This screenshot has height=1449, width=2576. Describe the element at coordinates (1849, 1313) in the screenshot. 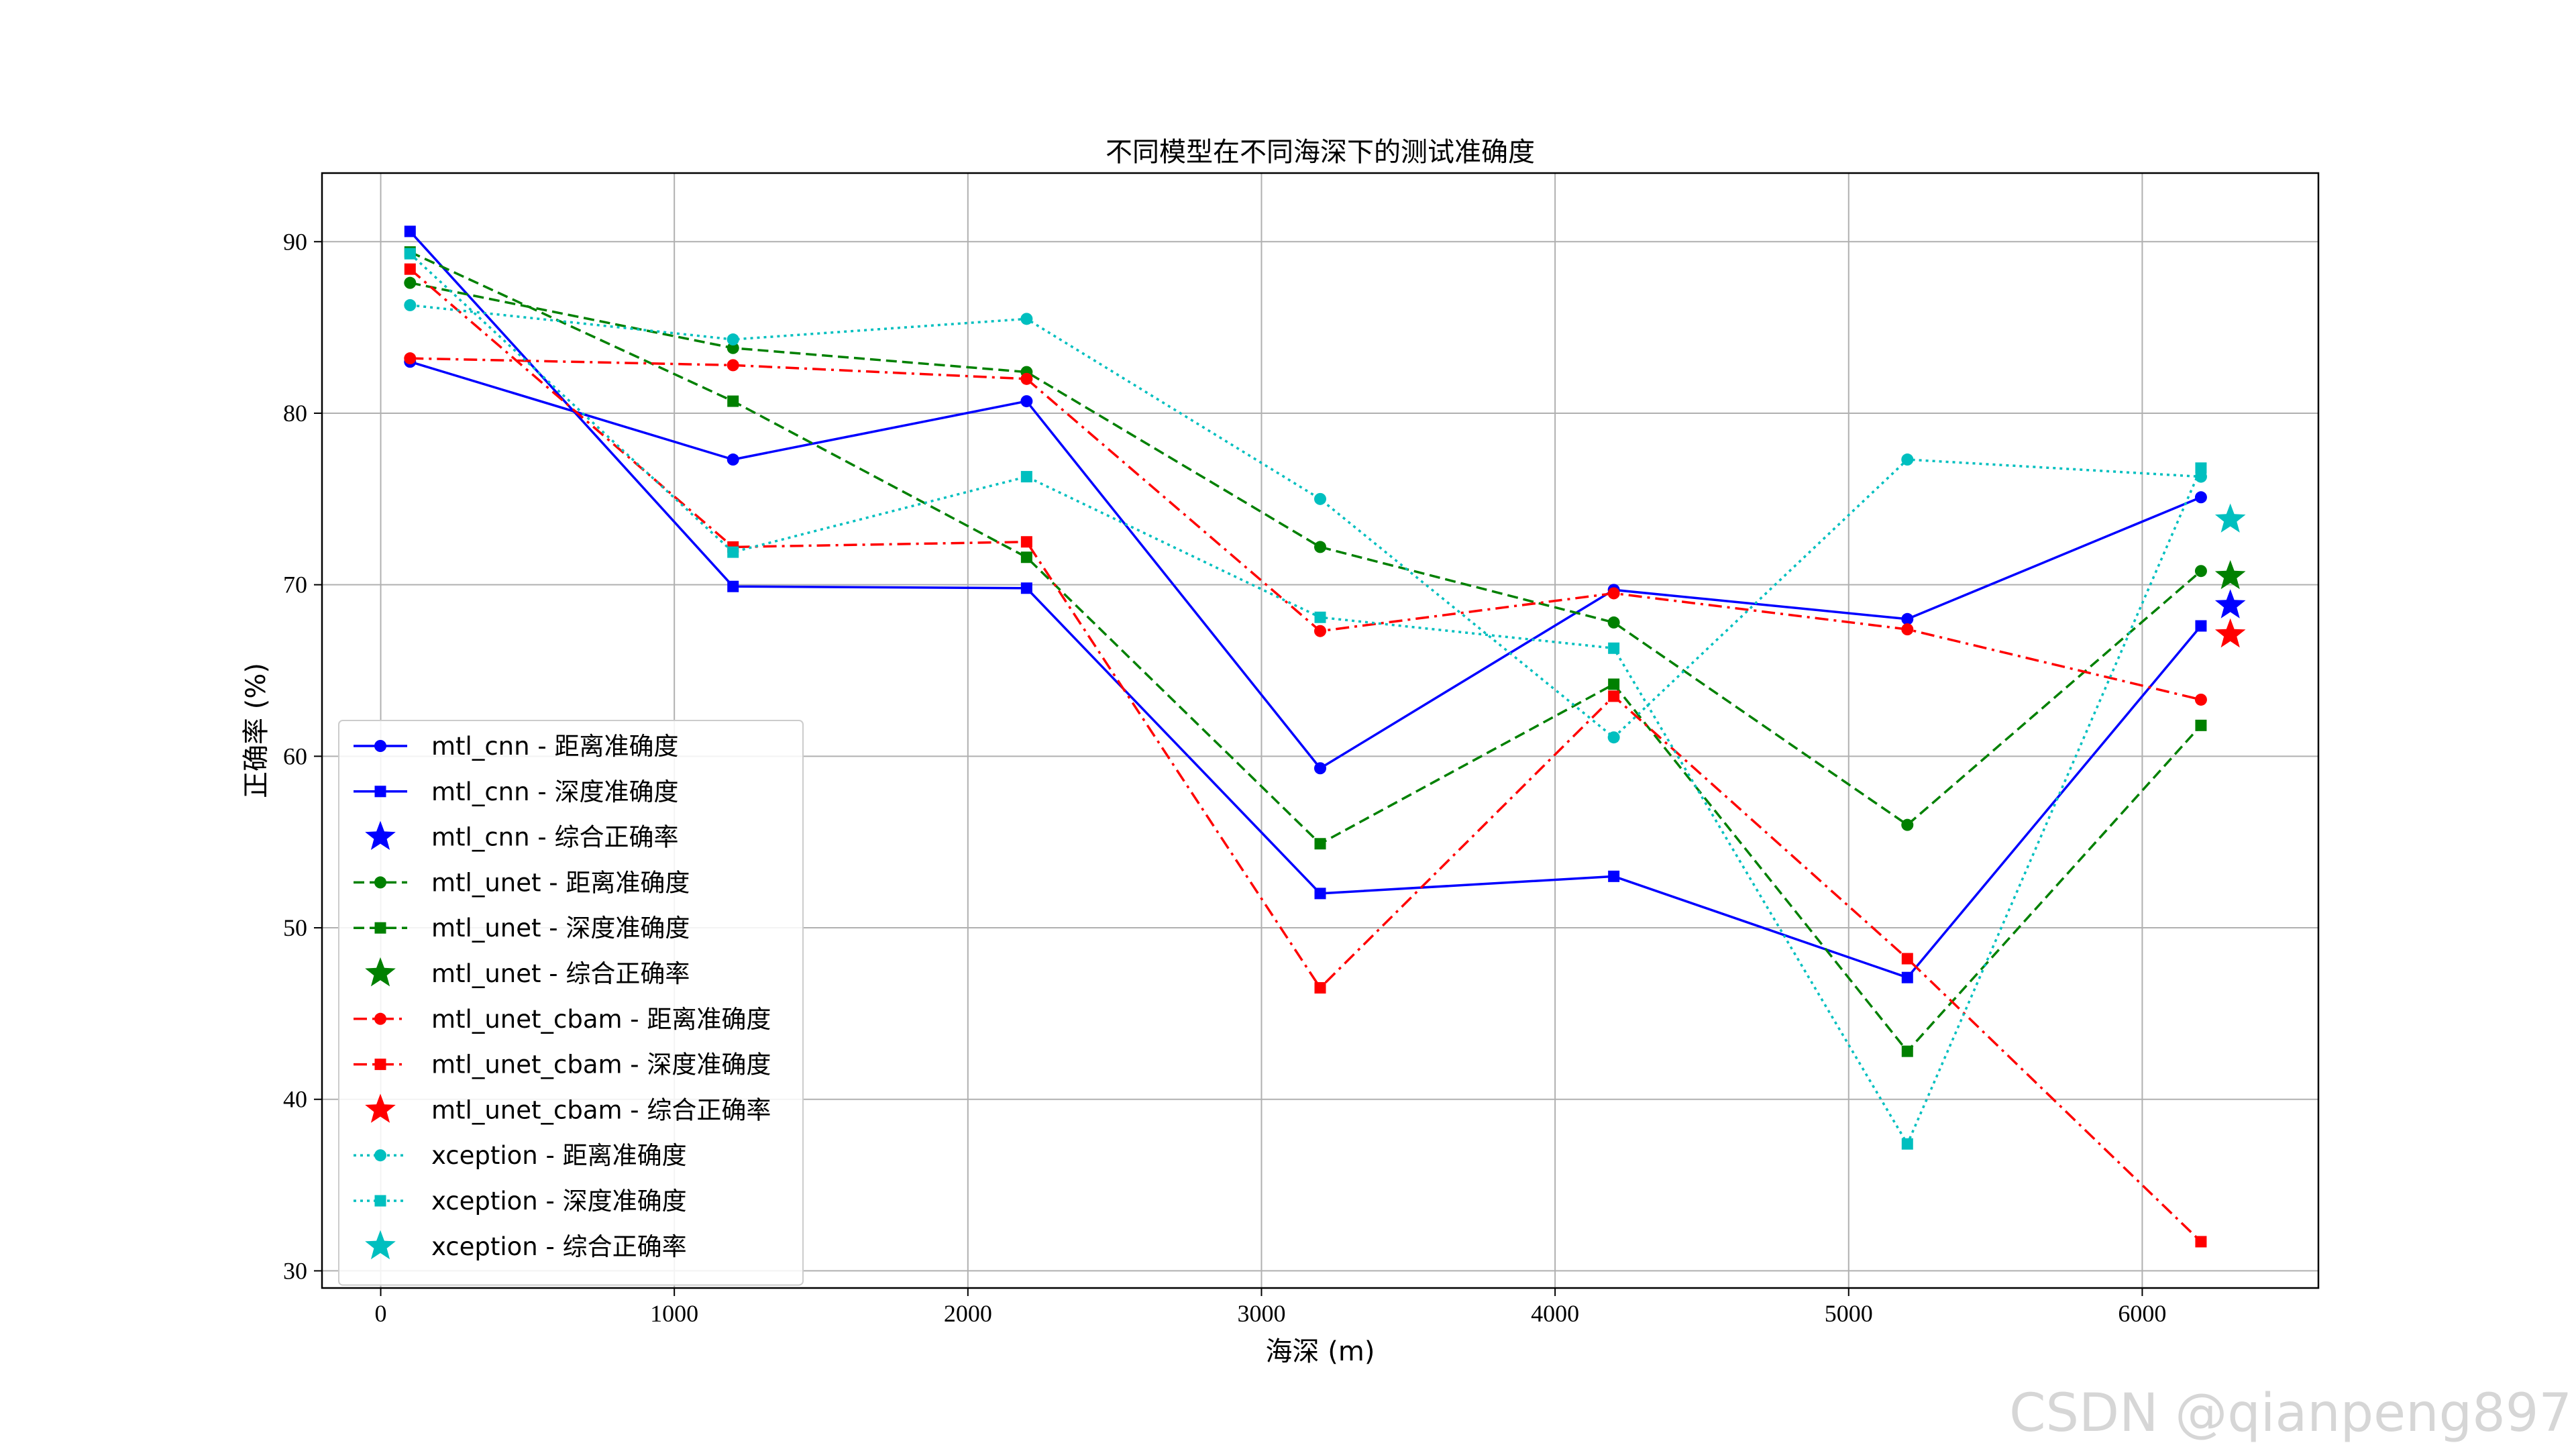

I see `x-tick-label: 5000` at that location.